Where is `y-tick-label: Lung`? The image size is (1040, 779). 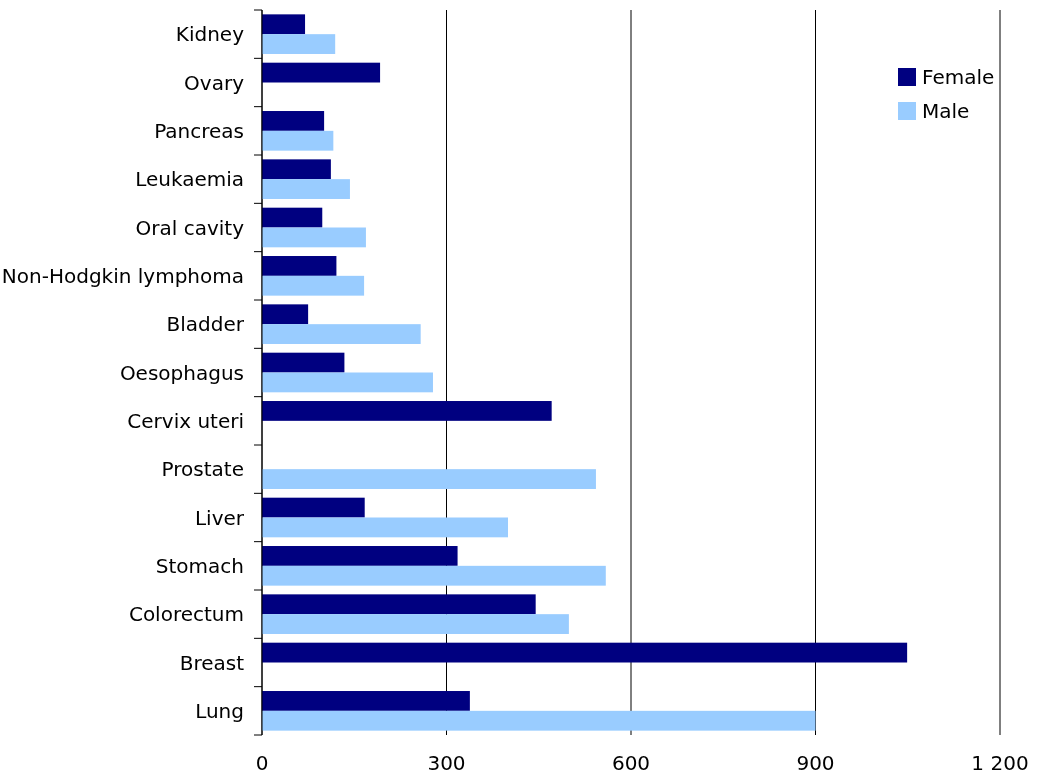 y-tick-label: Lung is located at coordinates (219, 710).